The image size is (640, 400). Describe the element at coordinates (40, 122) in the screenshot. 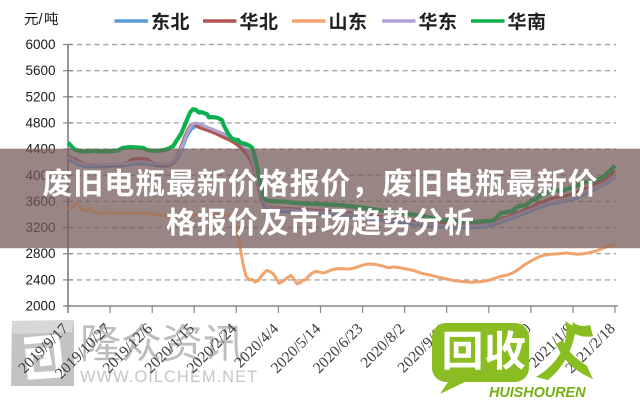

I see `svg-text: 4800` at that location.